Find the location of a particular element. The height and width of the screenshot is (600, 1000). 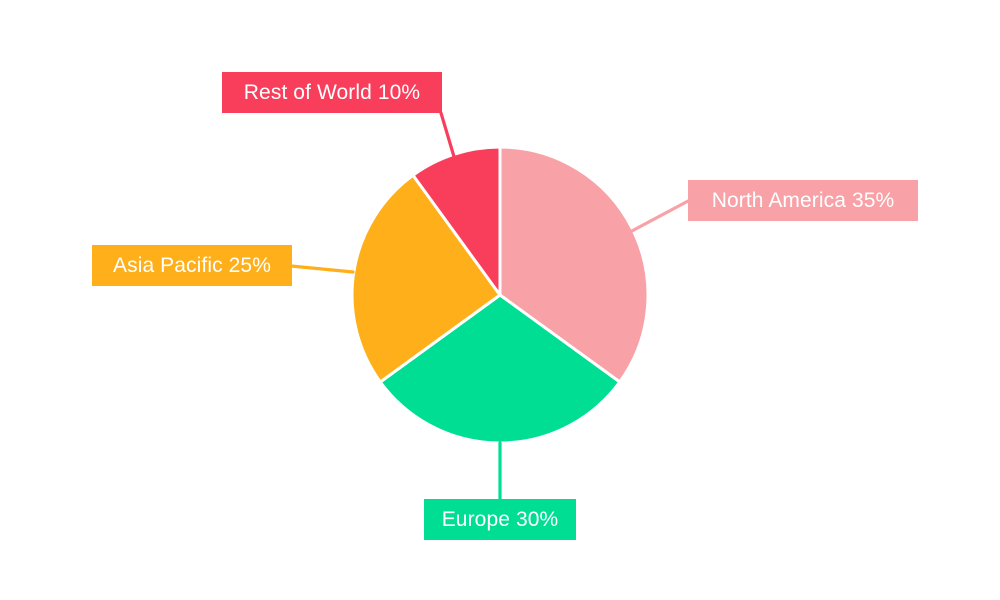

pie-label-asia-pacific-text: Asia Pacific 25% is located at coordinates (191, 265).